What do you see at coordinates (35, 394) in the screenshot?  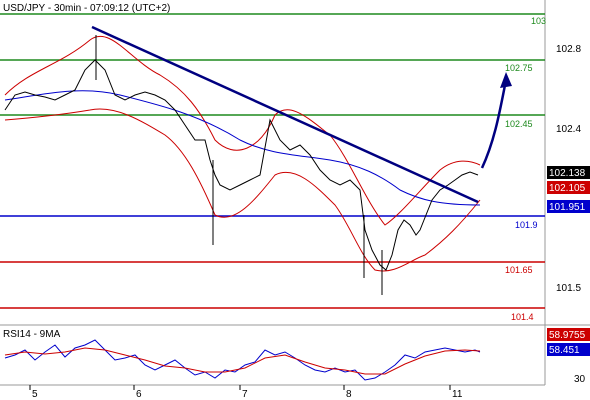 I see `x-tick-label: 5` at bounding box center [35, 394].